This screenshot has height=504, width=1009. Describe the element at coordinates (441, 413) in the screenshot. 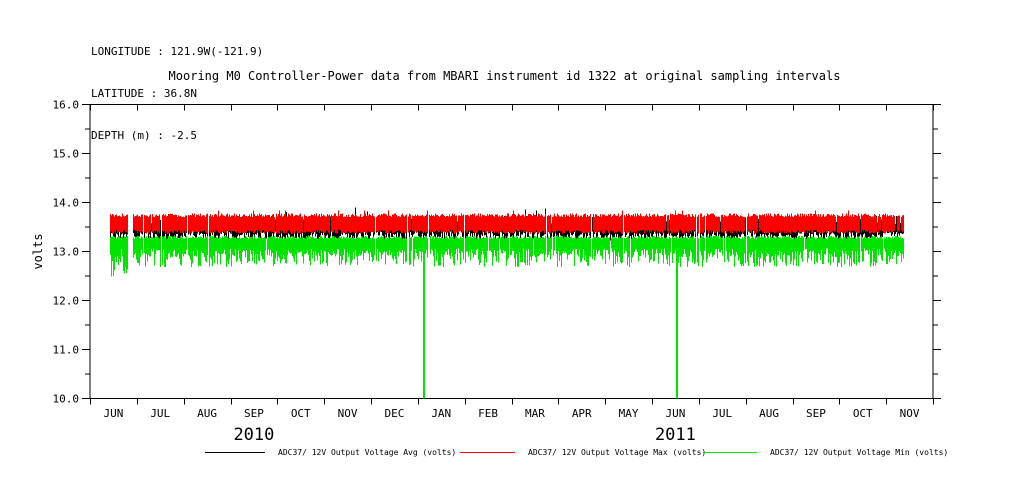

I see `x-month-label: JAN` at that location.